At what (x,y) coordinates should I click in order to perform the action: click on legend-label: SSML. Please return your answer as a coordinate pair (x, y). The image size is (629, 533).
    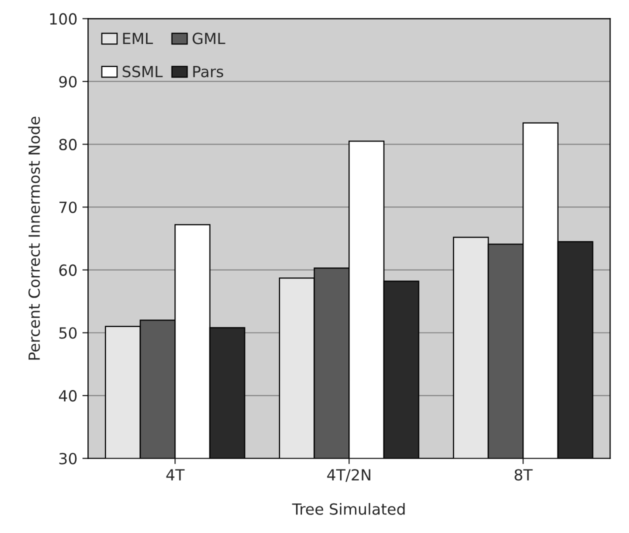
    Looking at the image, I should click on (142, 72).